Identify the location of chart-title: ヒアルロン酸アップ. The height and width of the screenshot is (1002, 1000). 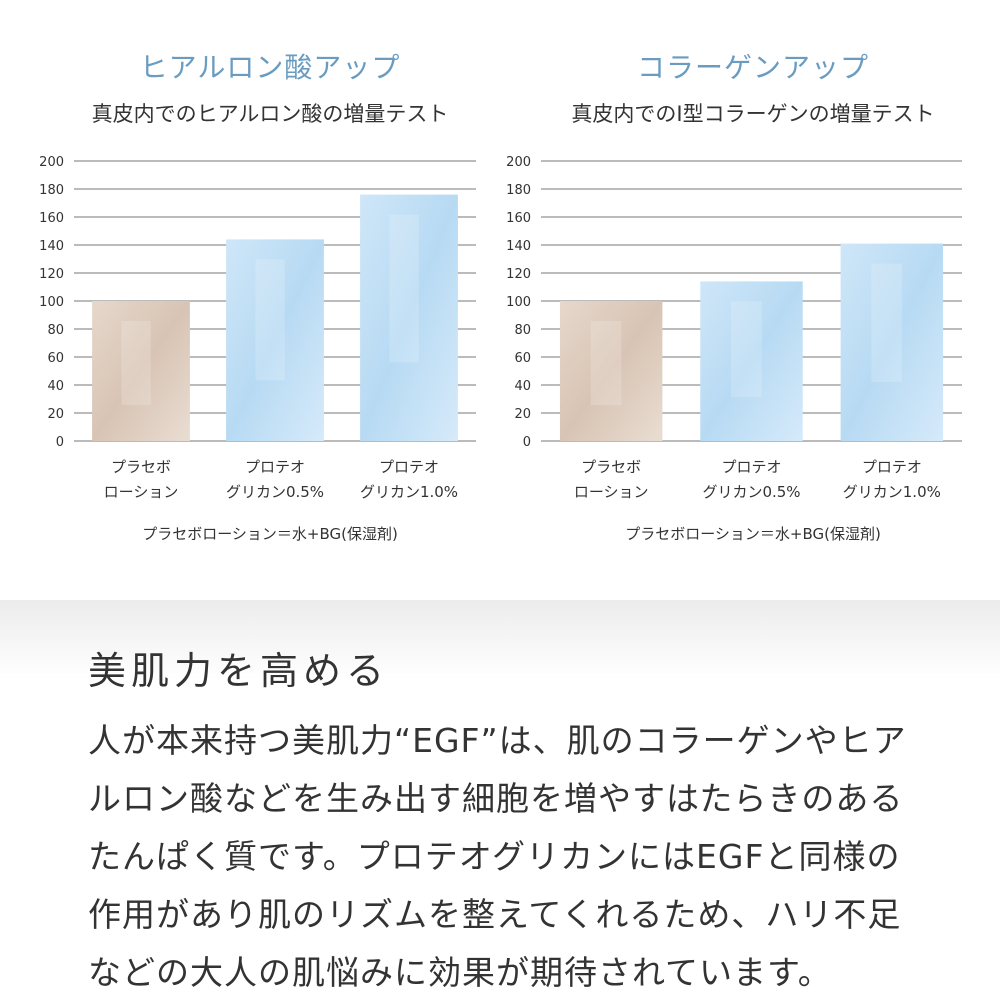
(270, 67).